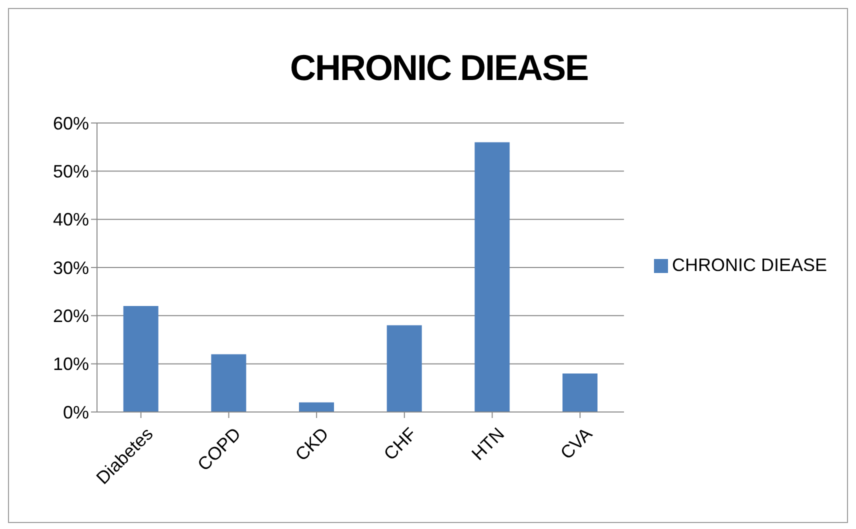 The image size is (856, 529). What do you see at coordinates (70, 316) in the screenshot?
I see `y-tick-label: 20%` at bounding box center [70, 316].